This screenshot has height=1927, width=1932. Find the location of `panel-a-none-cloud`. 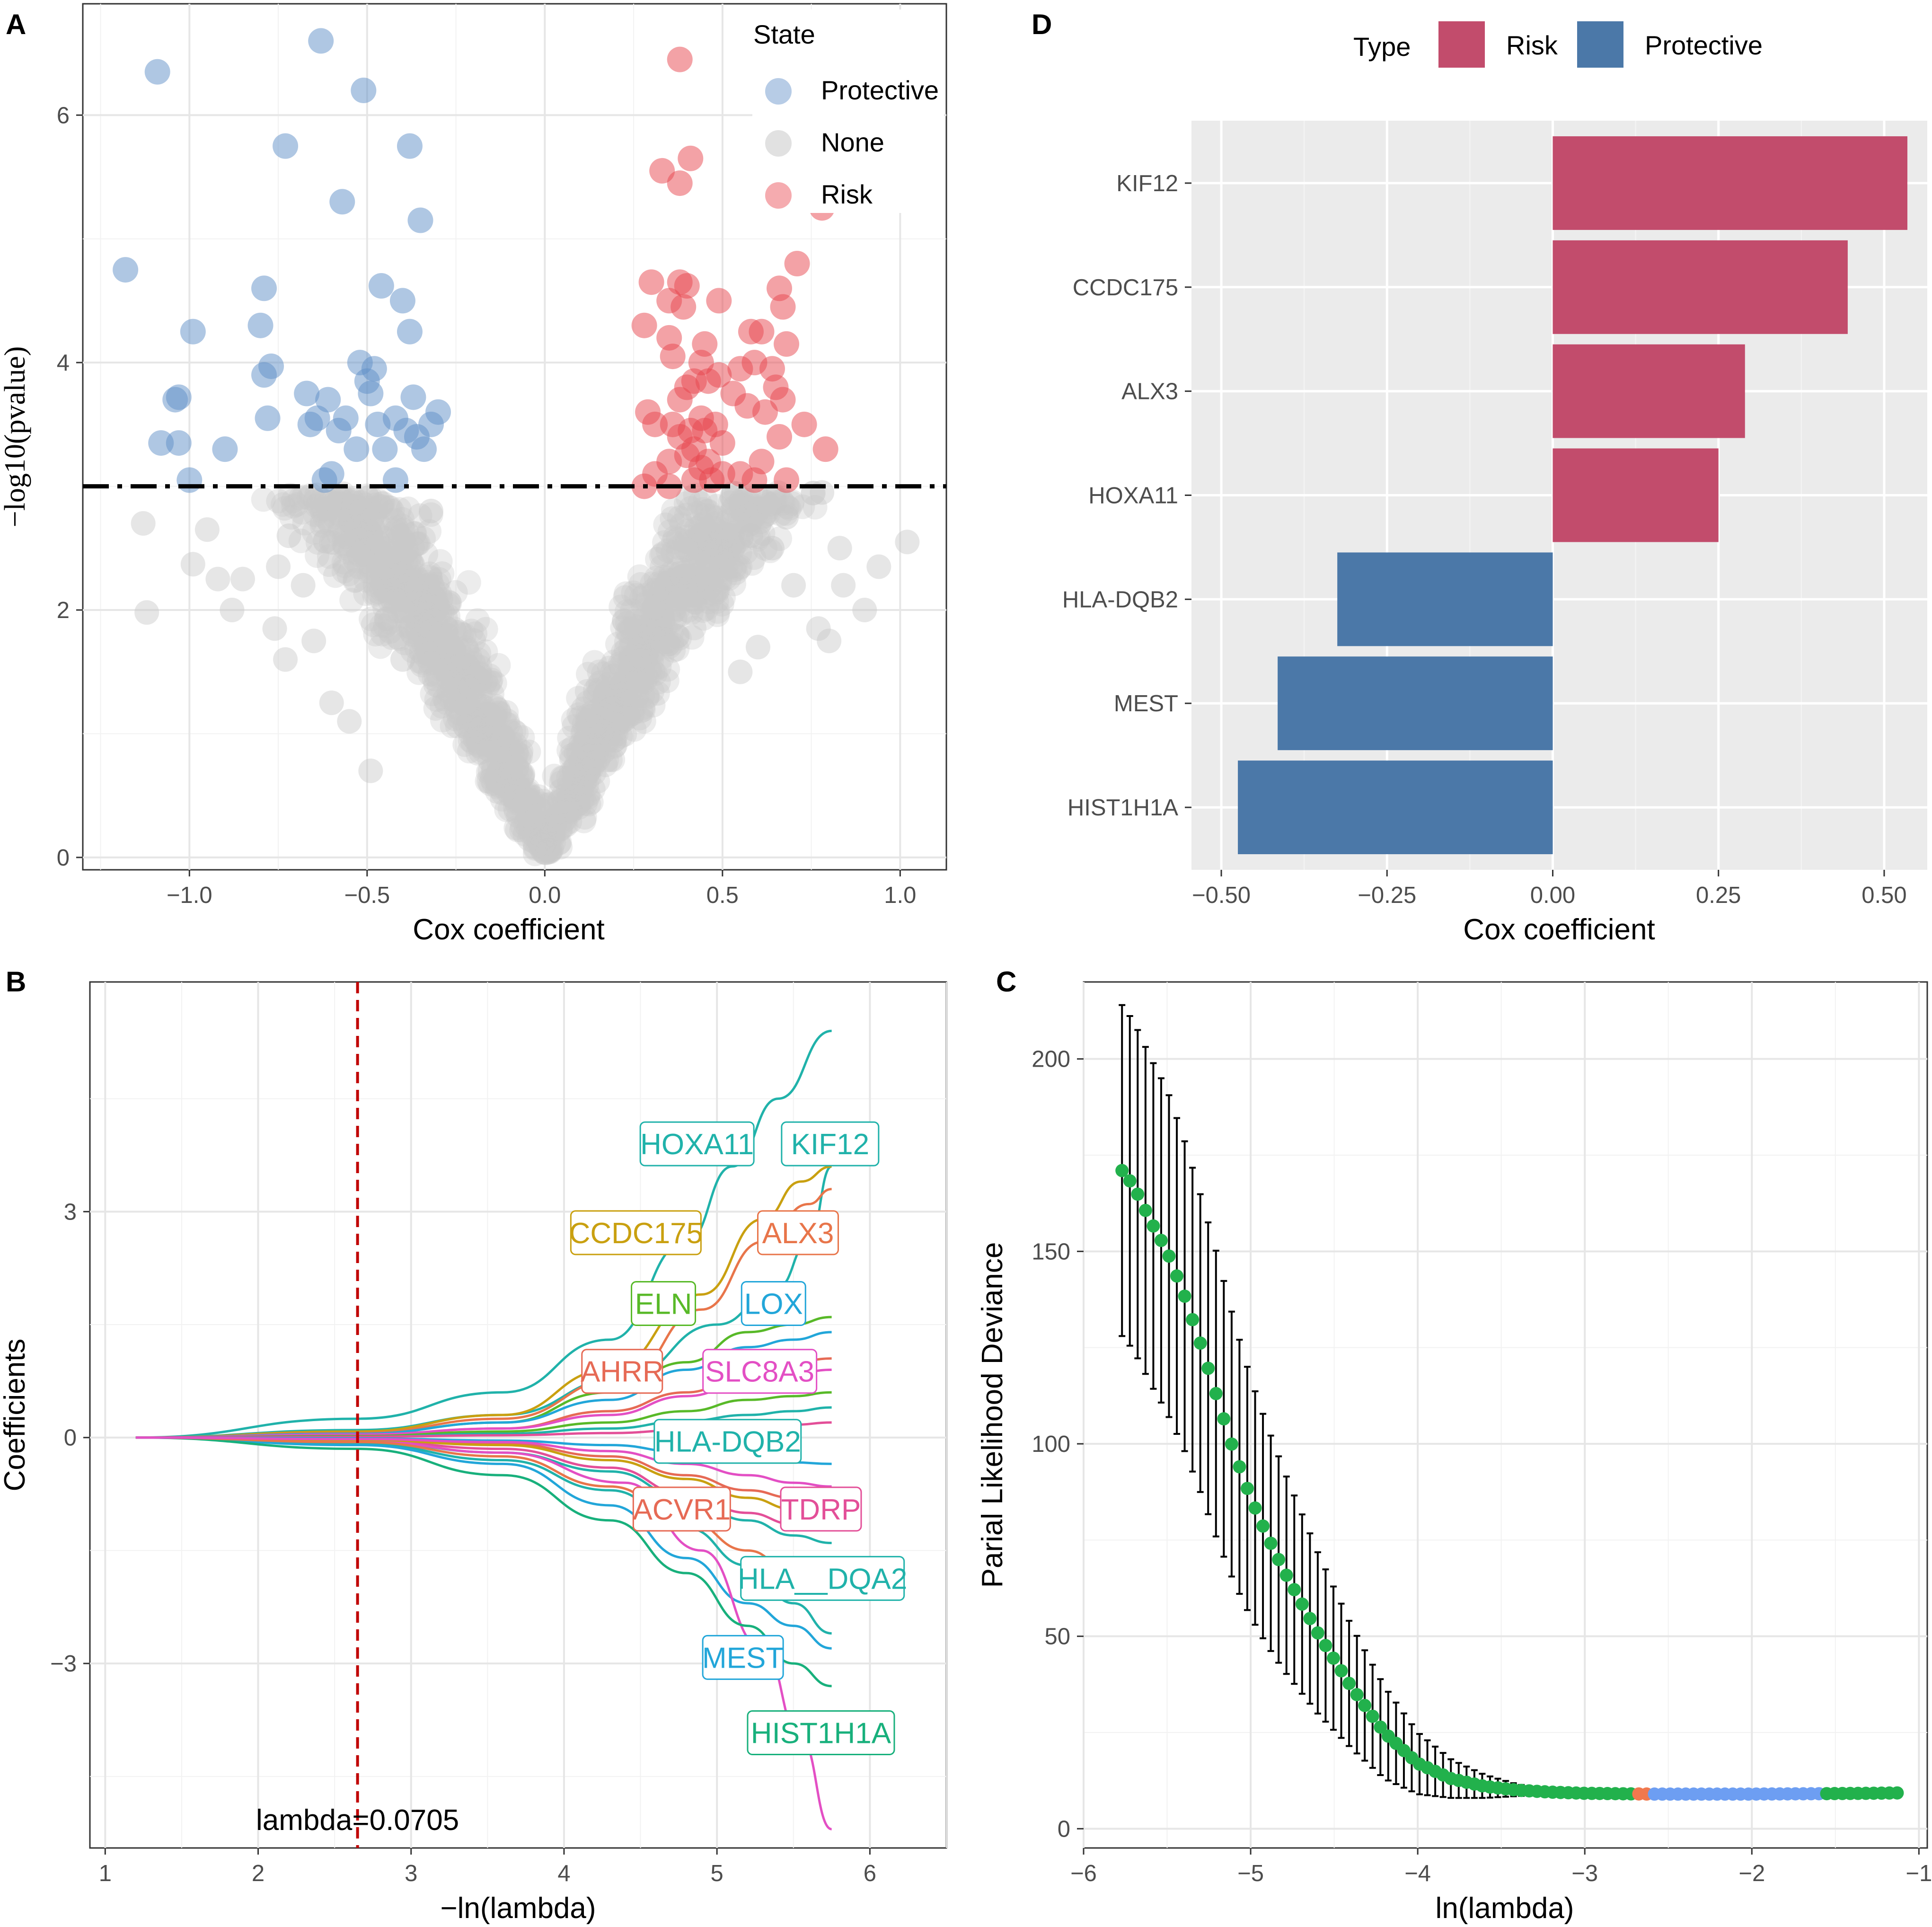

panel-a-none-cloud is located at coordinates (525, 673).